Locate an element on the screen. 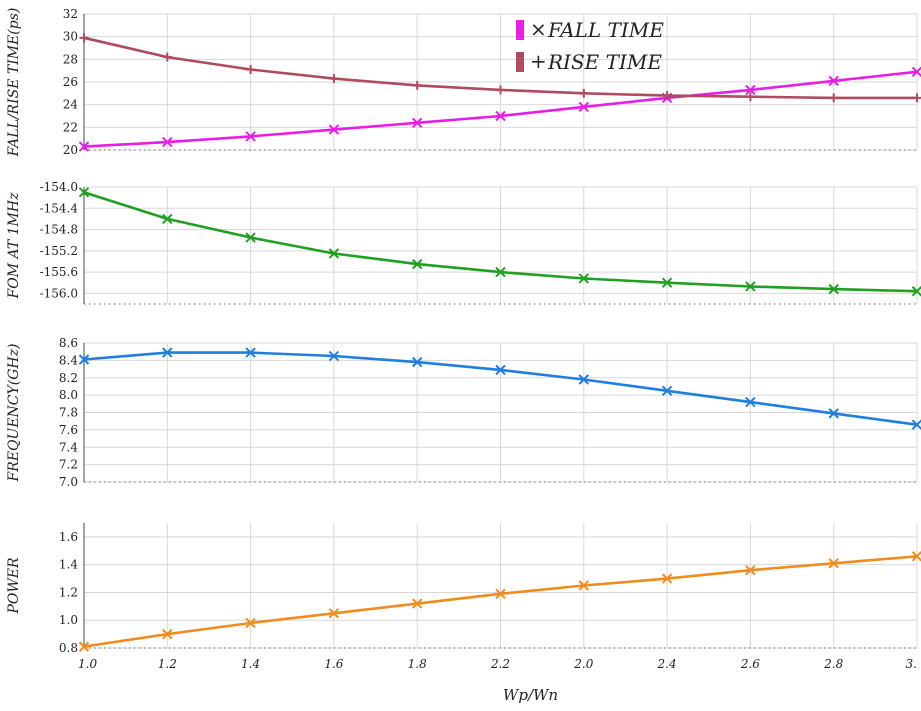 The image size is (921, 711). y-tick-label: 8.2 is located at coordinates (68, 378).